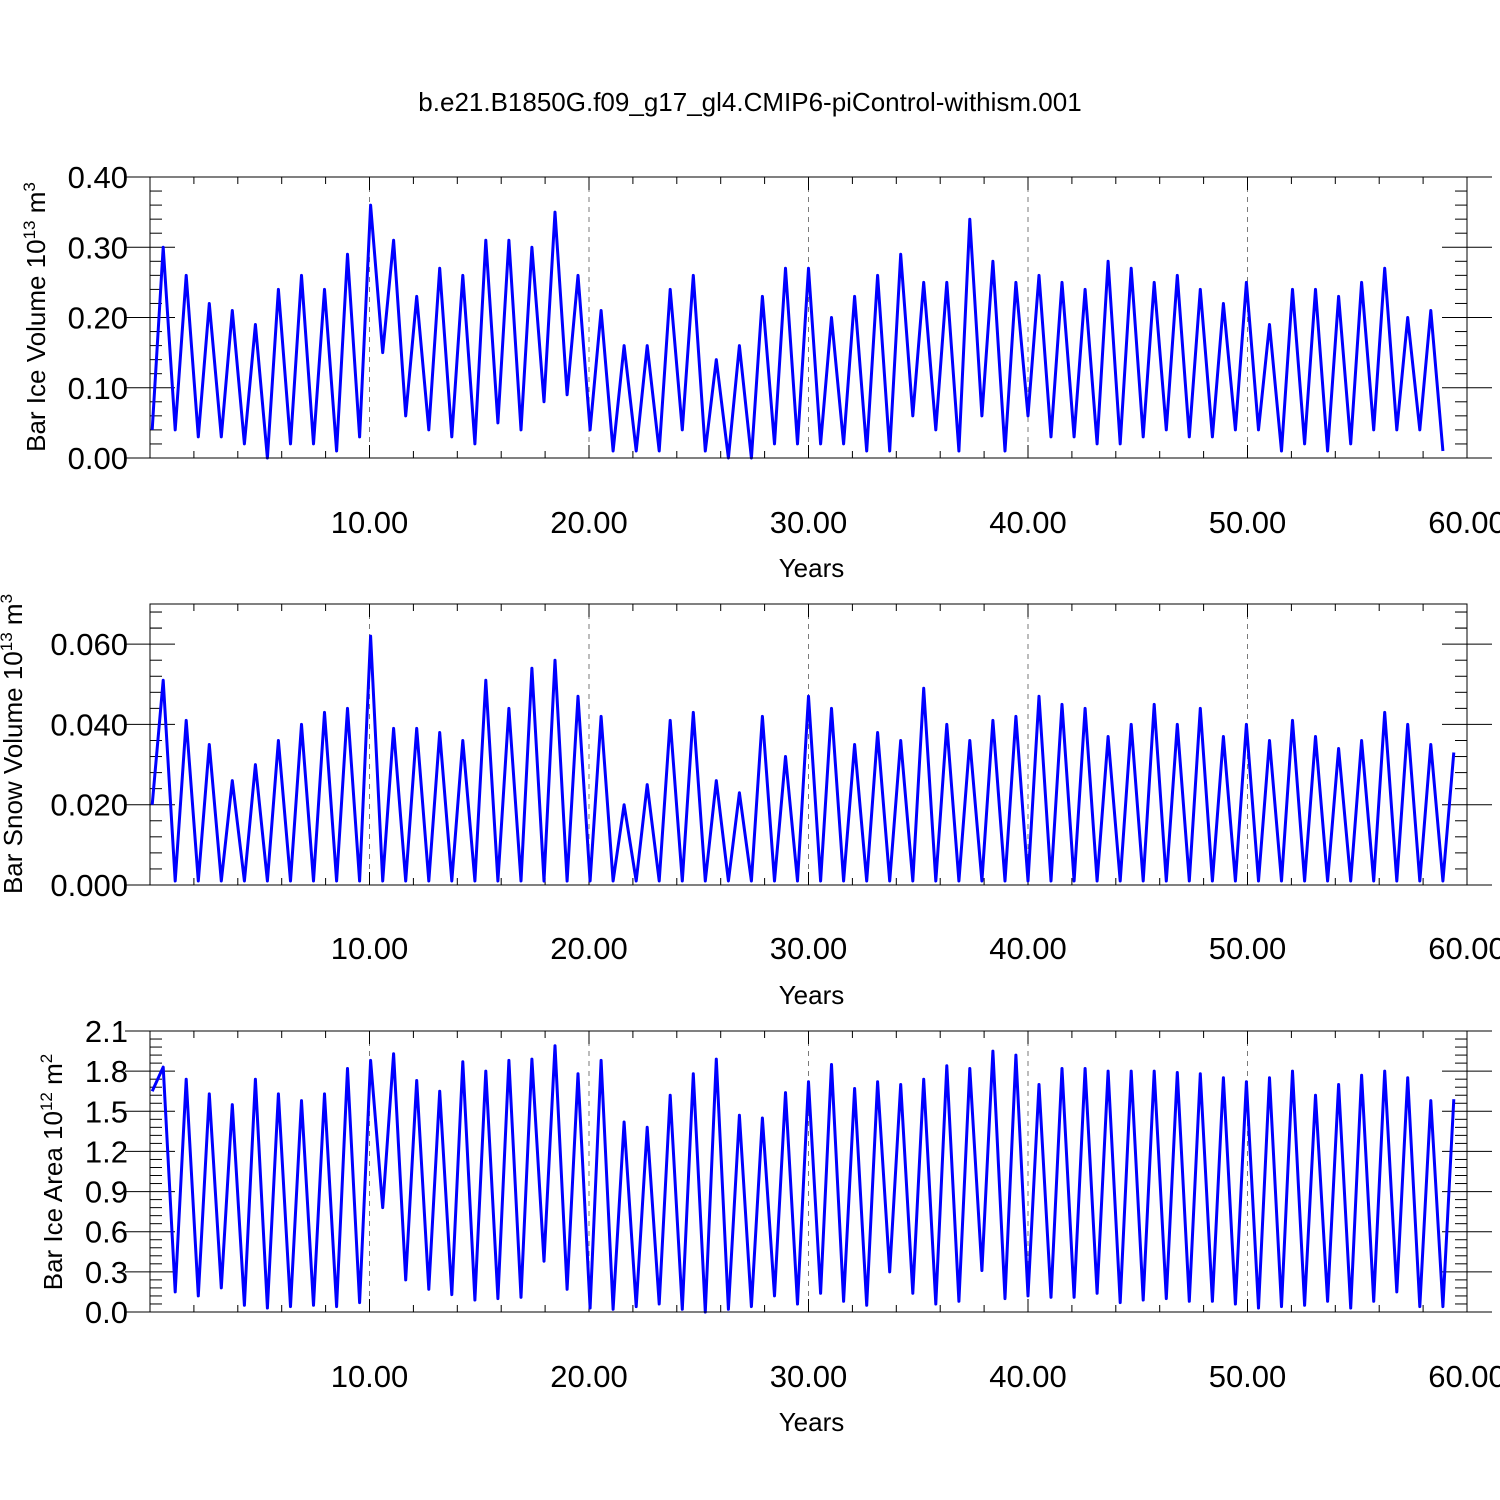  Describe the element at coordinates (98, 458) in the screenshot. I see `y-tick-label: 0.00` at that location.